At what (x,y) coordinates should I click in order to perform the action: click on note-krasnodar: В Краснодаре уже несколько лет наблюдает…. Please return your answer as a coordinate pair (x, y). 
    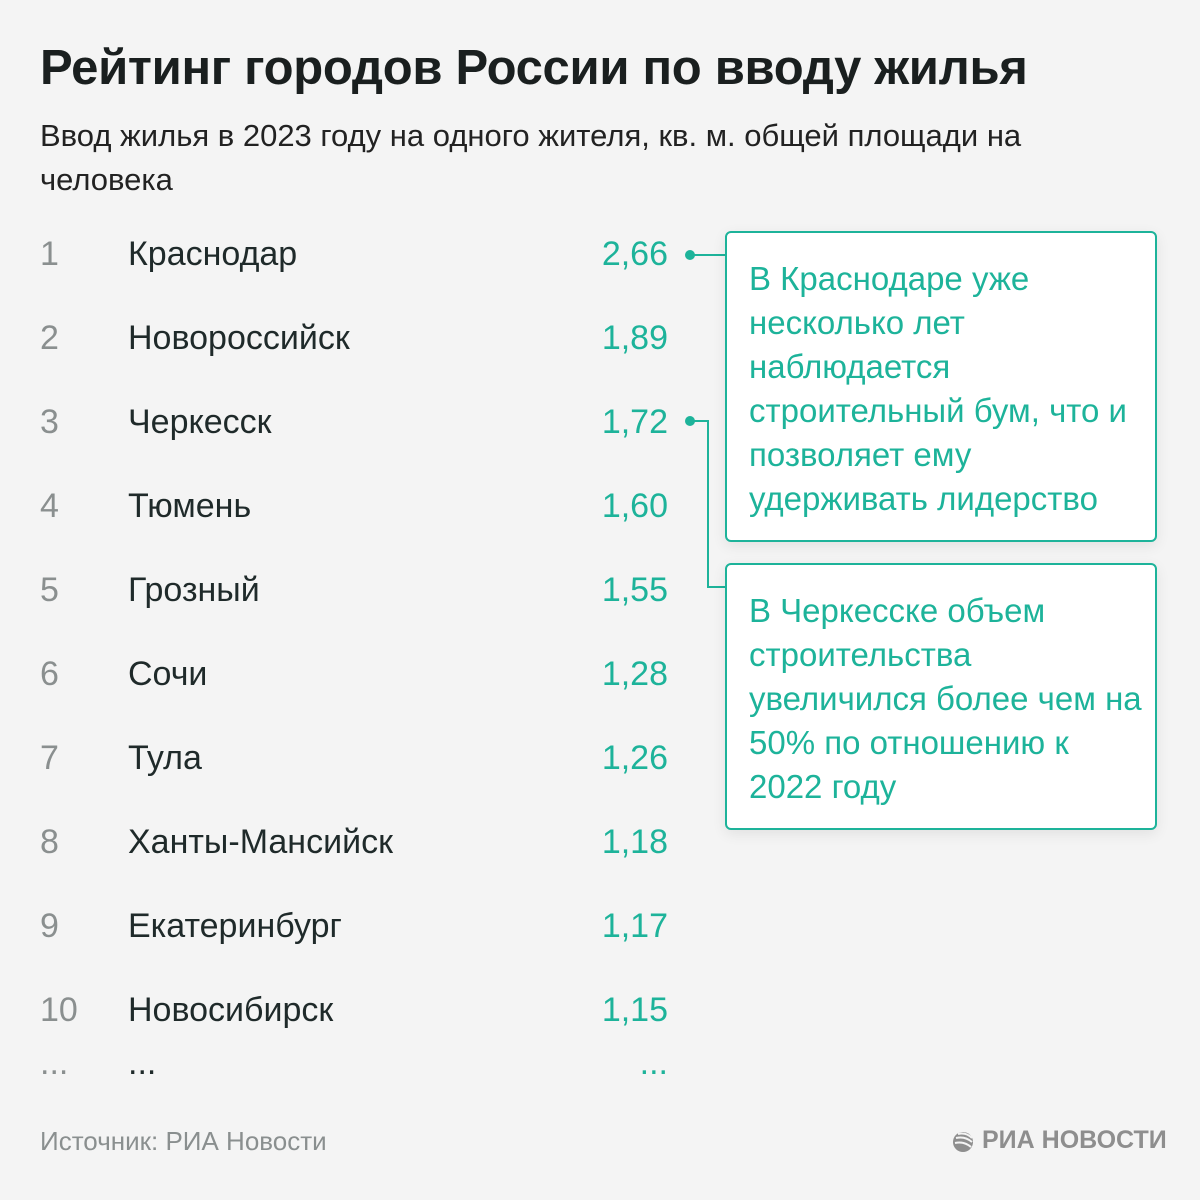
    Looking at the image, I should click on (941, 386).